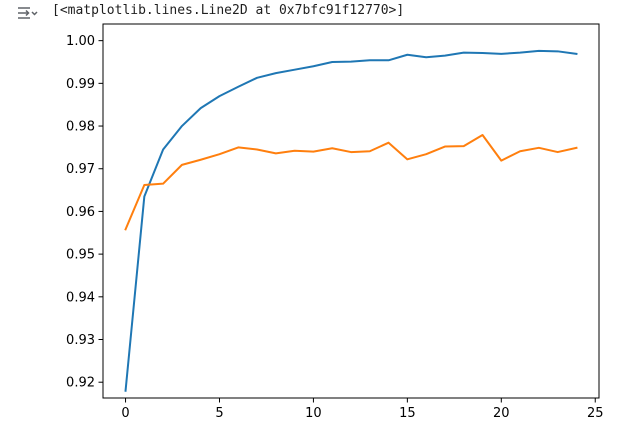  Describe the element at coordinates (313, 413) in the screenshot. I see `x-tick-label: 10` at that location.